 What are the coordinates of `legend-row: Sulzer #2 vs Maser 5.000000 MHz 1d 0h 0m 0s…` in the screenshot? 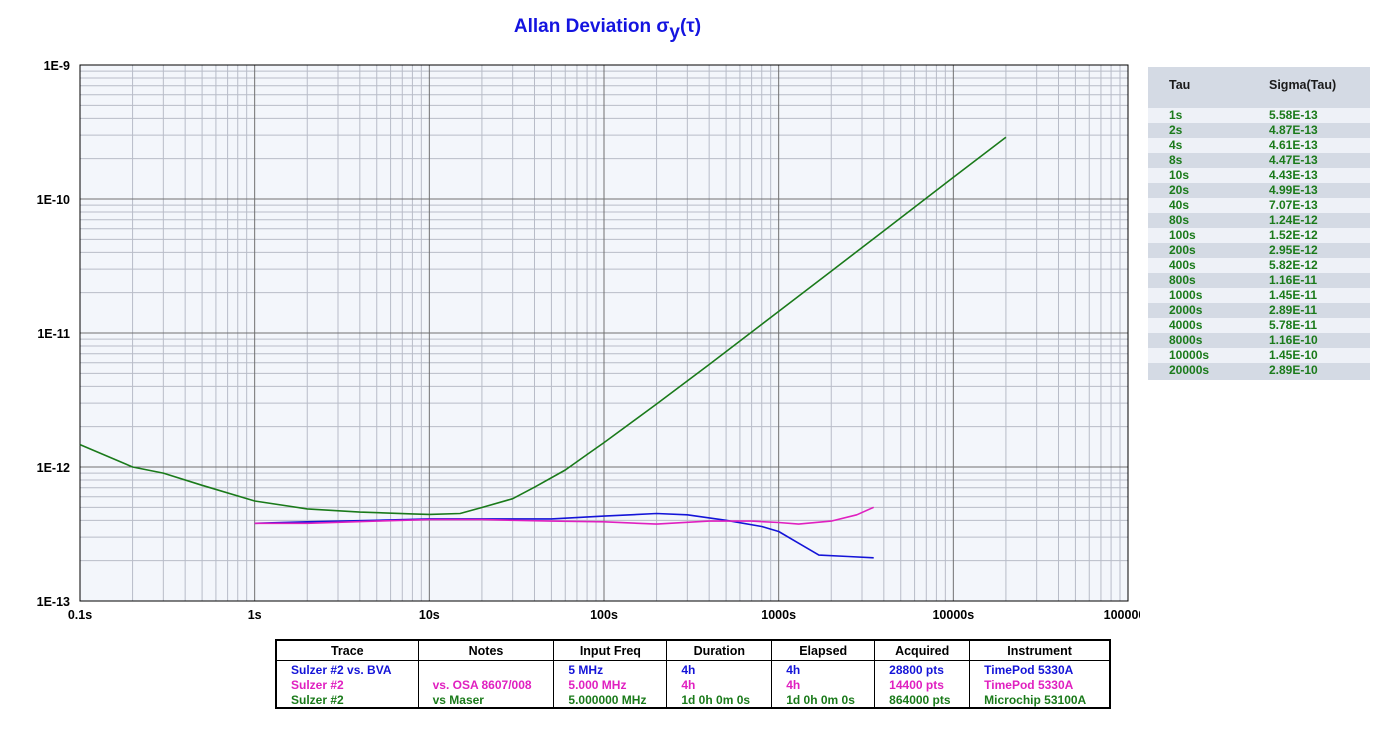 It's located at (693, 700).